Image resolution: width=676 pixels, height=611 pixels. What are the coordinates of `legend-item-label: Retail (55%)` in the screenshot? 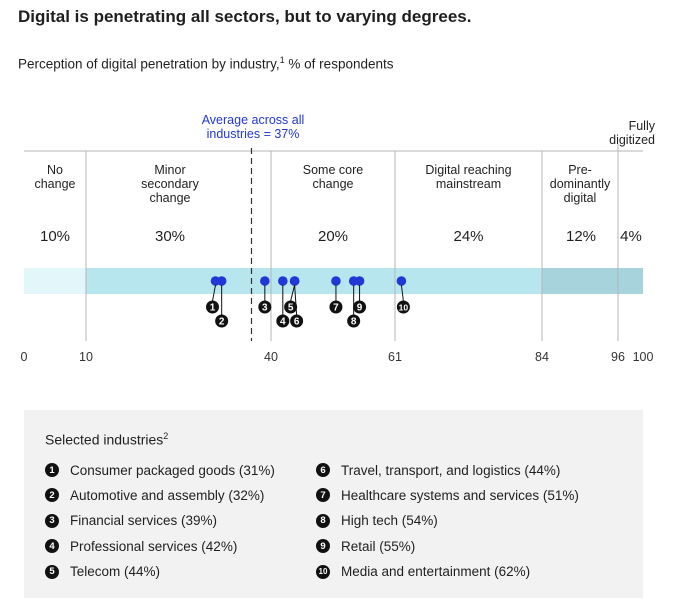 It's located at (378, 546).